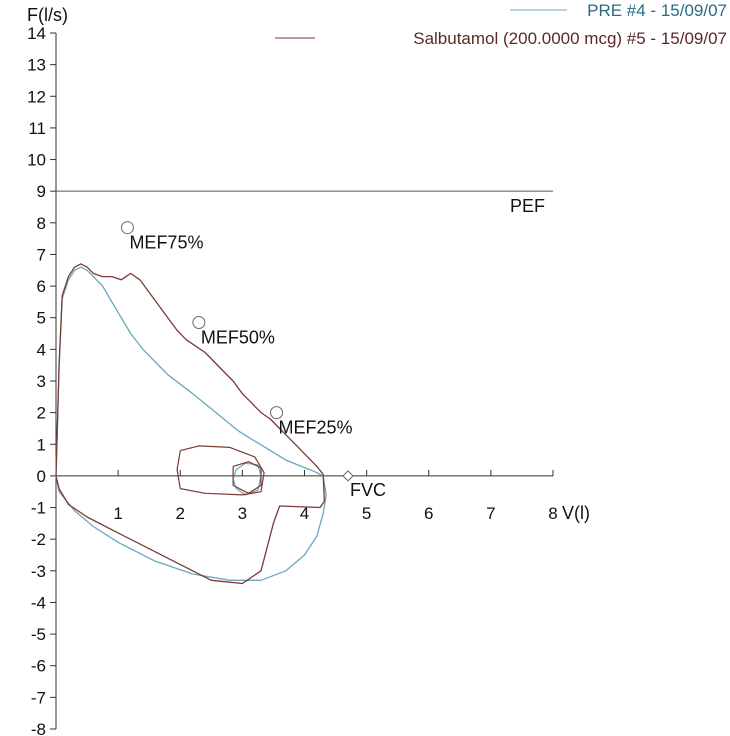 This screenshot has height=736, width=730. I want to click on markers-layer: MEF75% MEF50% MEF25% FVC, so click(253, 360).